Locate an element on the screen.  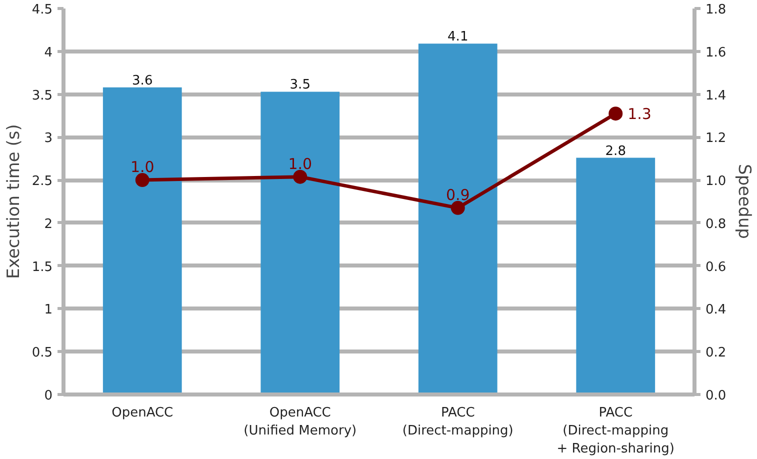
y2-tick-label: 1.4 is located at coordinates (716, 96).